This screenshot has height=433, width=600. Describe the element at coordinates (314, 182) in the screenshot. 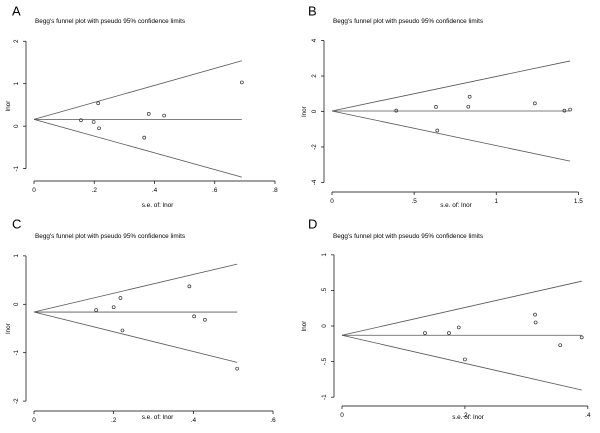

I see `y-tick-label: -4` at that location.